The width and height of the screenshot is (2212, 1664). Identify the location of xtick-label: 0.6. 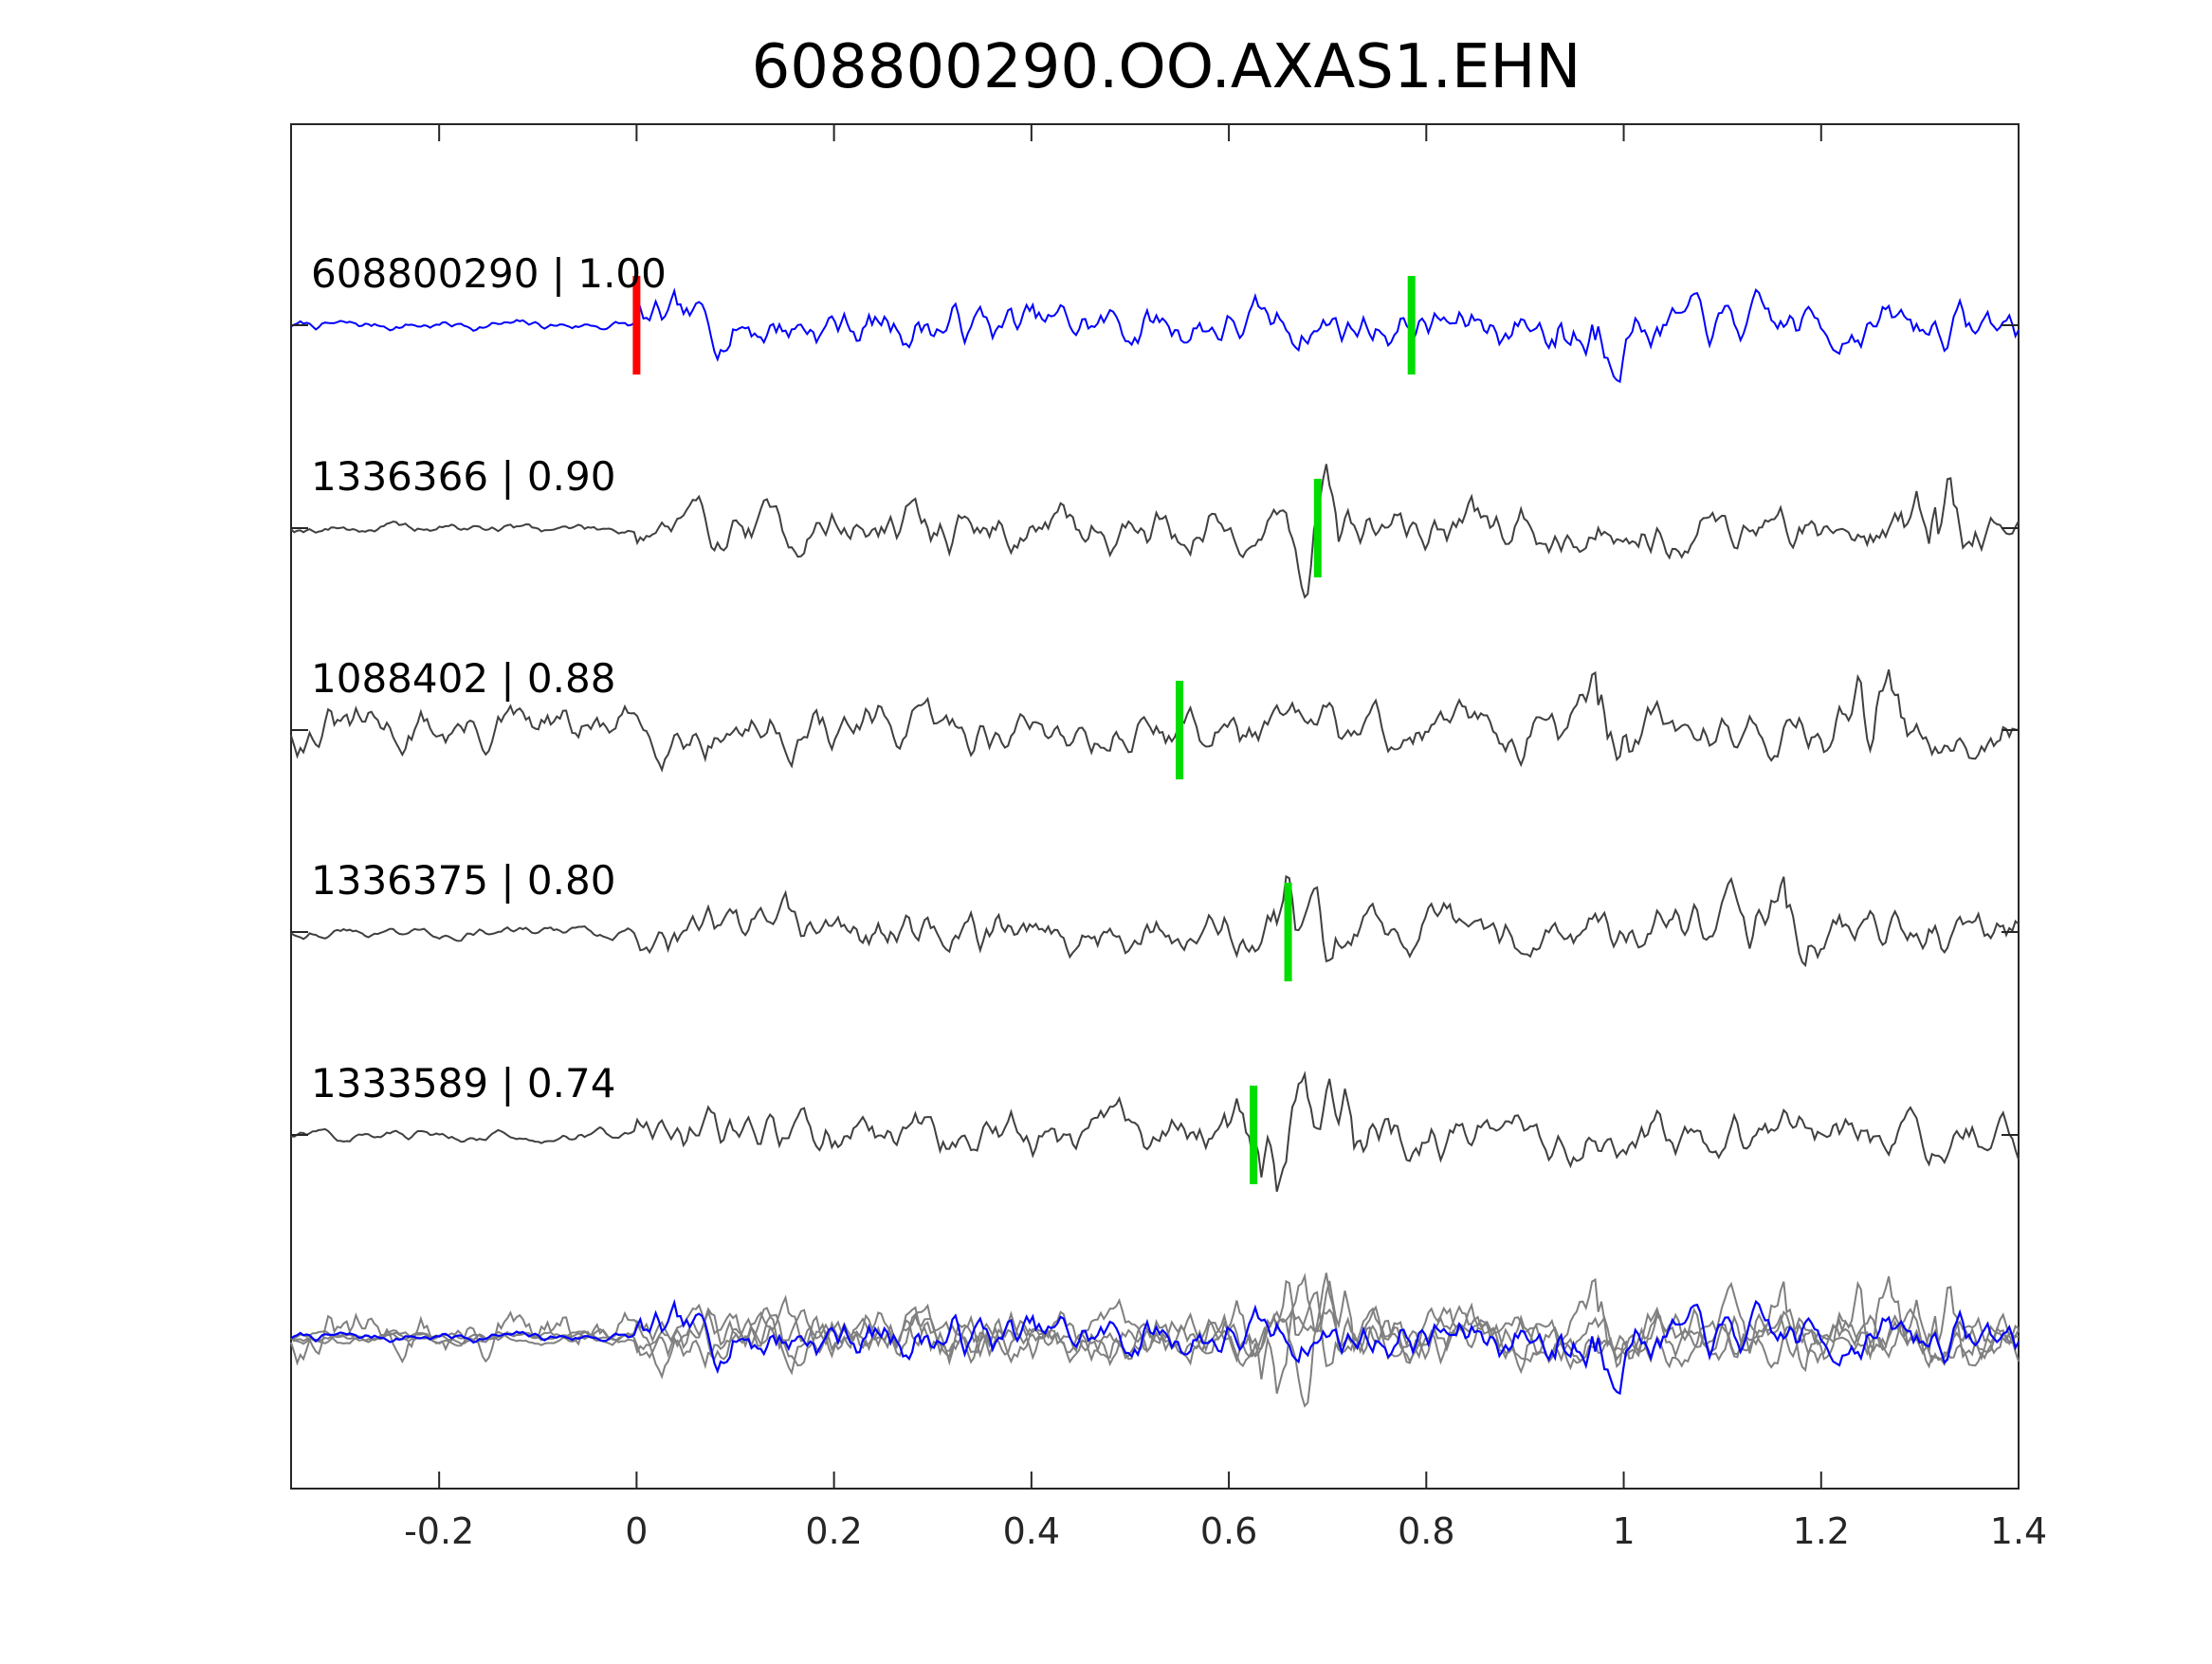
(1228, 1531).